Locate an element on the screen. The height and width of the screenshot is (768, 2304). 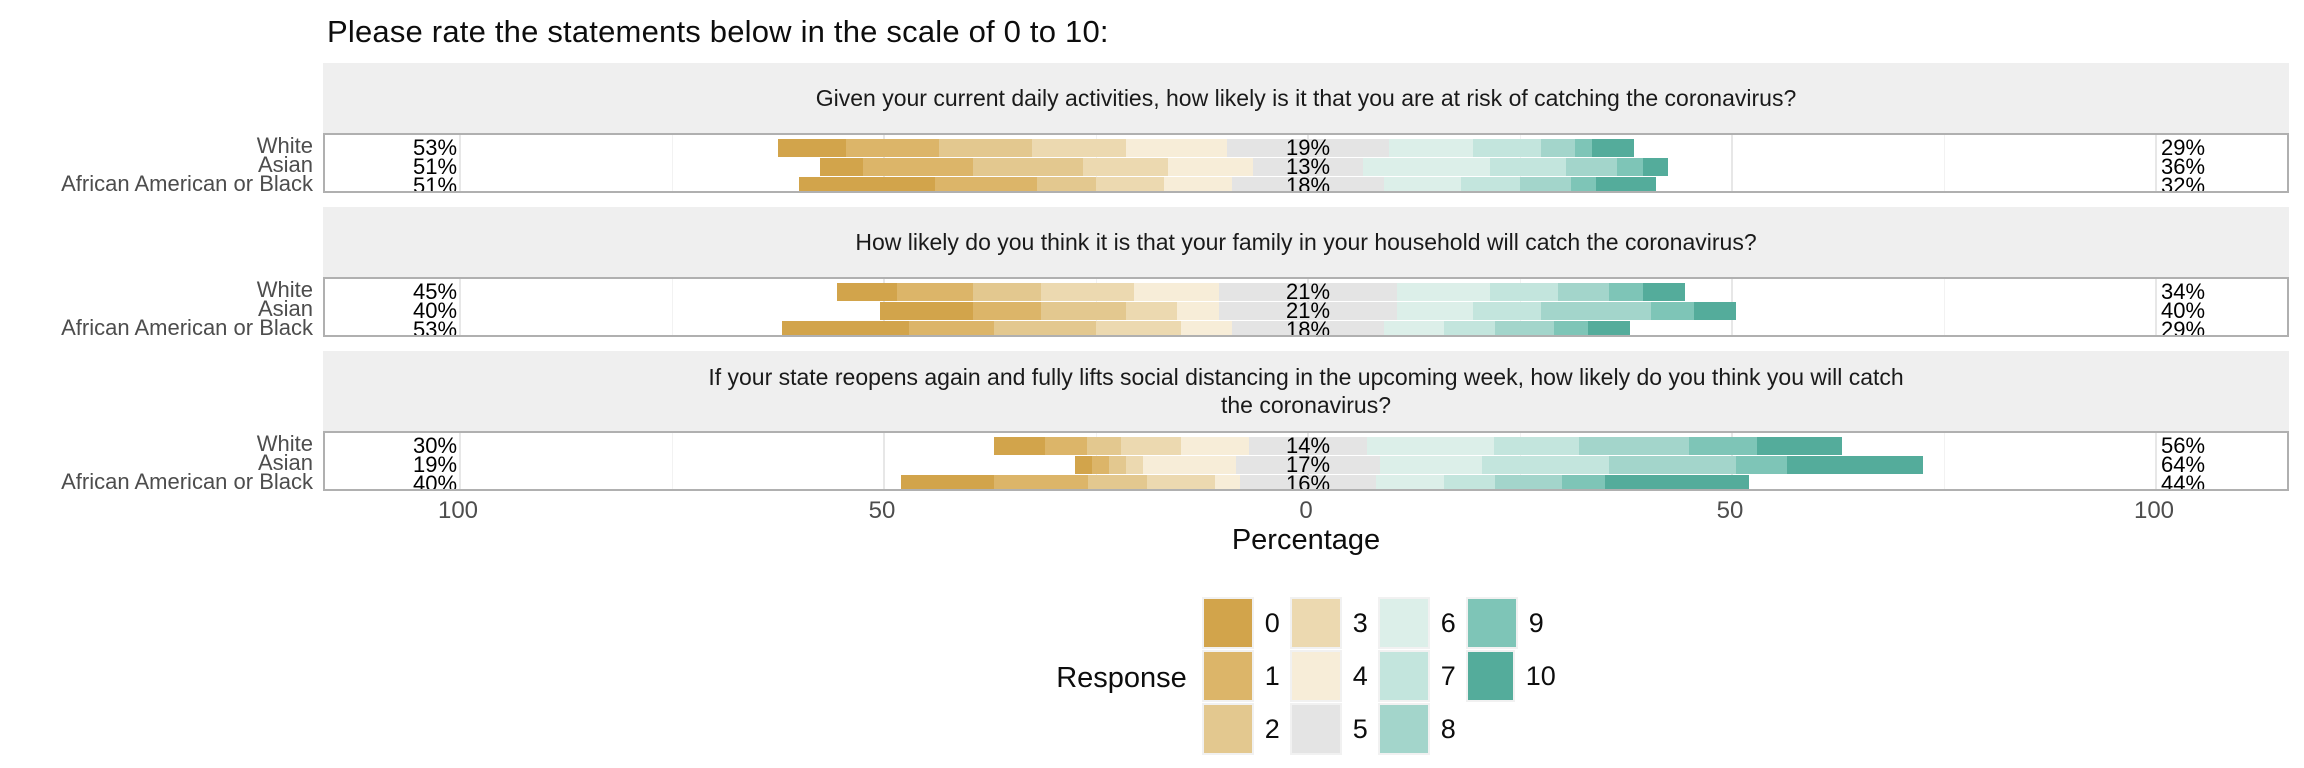
legend-item-label: 3 is located at coordinates (1360, 622).